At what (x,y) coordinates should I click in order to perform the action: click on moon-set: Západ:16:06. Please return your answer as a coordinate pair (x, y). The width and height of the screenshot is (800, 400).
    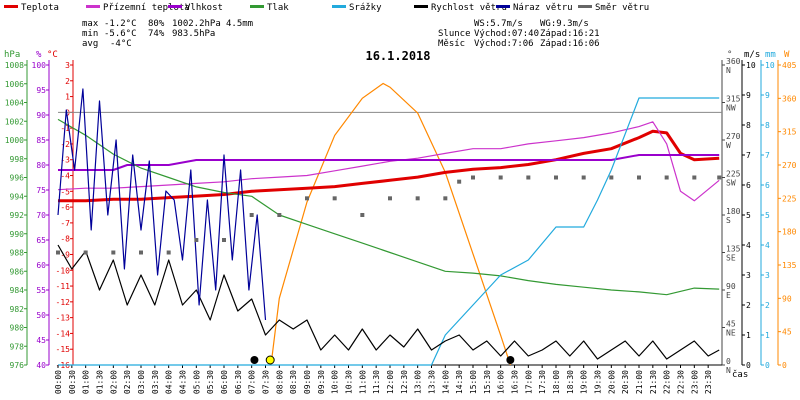
    Looking at the image, I should click on (570, 44).